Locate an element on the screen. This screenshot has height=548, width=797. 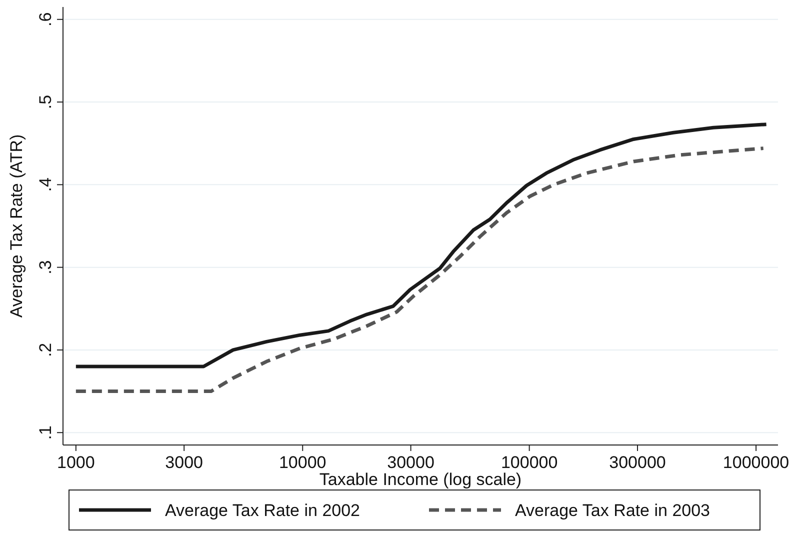
x-tick-label: 100000 is located at coordinates (529, 462).